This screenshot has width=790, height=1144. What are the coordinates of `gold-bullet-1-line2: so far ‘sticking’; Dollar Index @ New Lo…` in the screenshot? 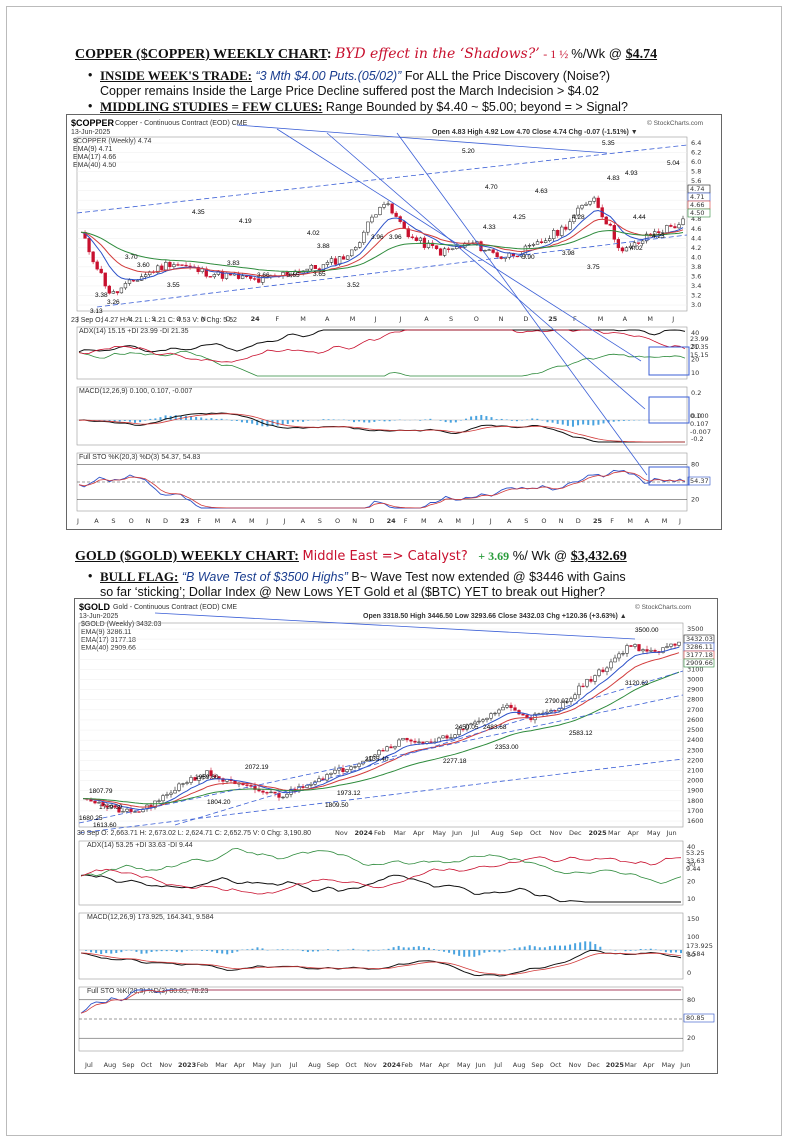 It's located at (353, 592).